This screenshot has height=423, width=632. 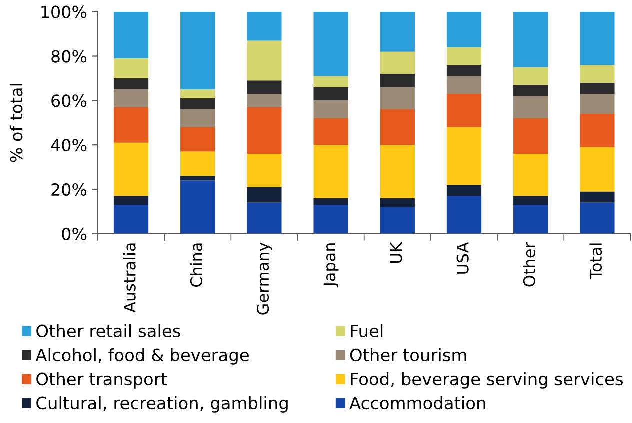 I want to click on y-tick-label: 0%, so click(x=74, y=234).